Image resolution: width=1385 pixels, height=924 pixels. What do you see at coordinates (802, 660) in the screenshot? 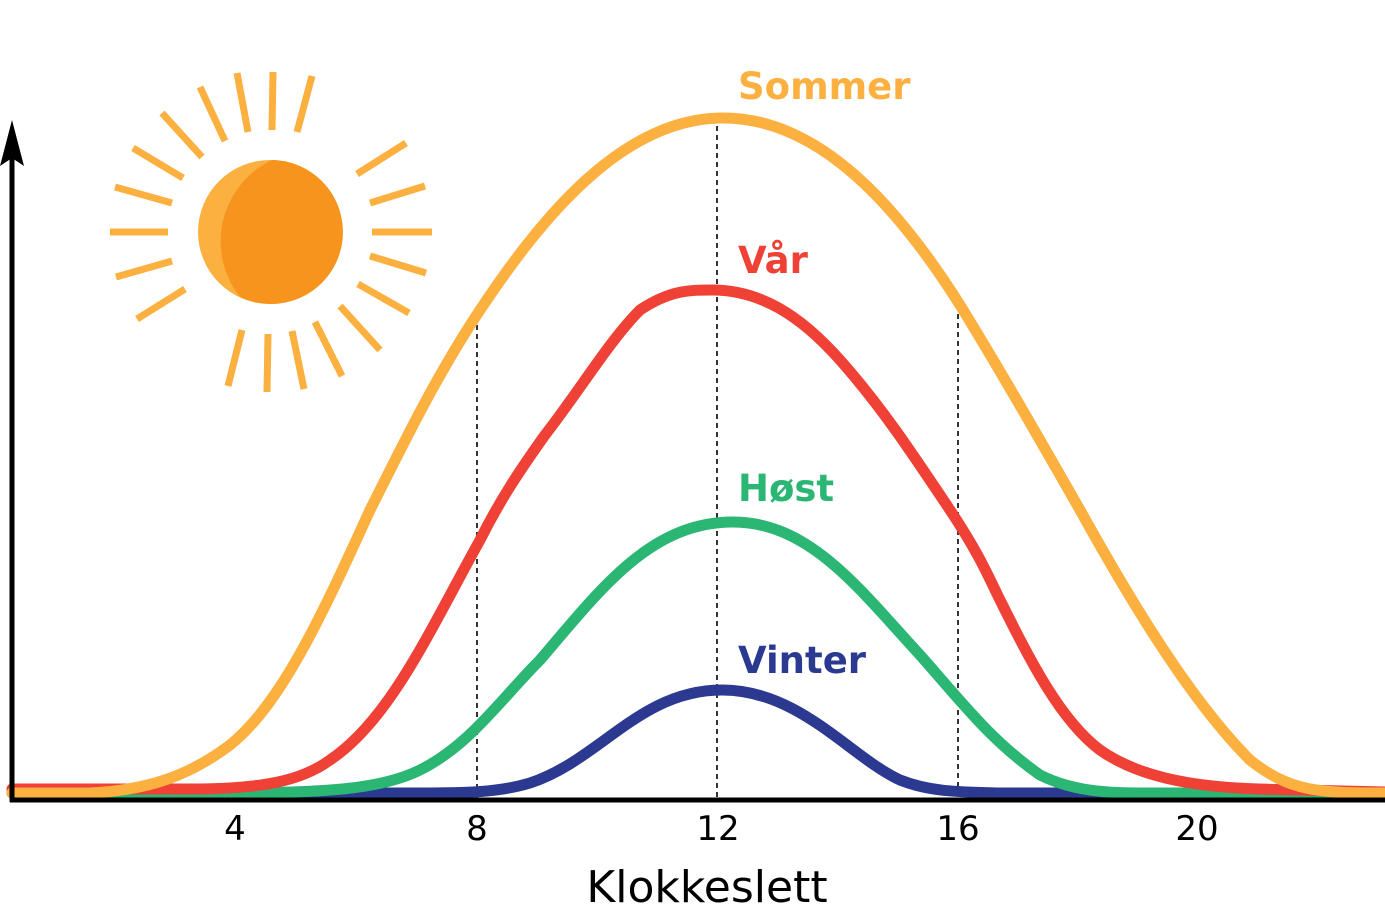
I see `label-vinter: Vinter` at bounding box center [802, 660].